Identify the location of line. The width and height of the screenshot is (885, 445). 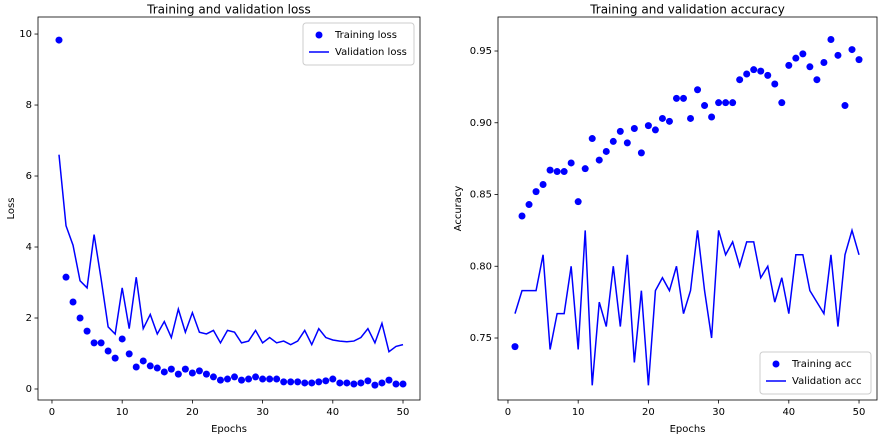
(687, 306).